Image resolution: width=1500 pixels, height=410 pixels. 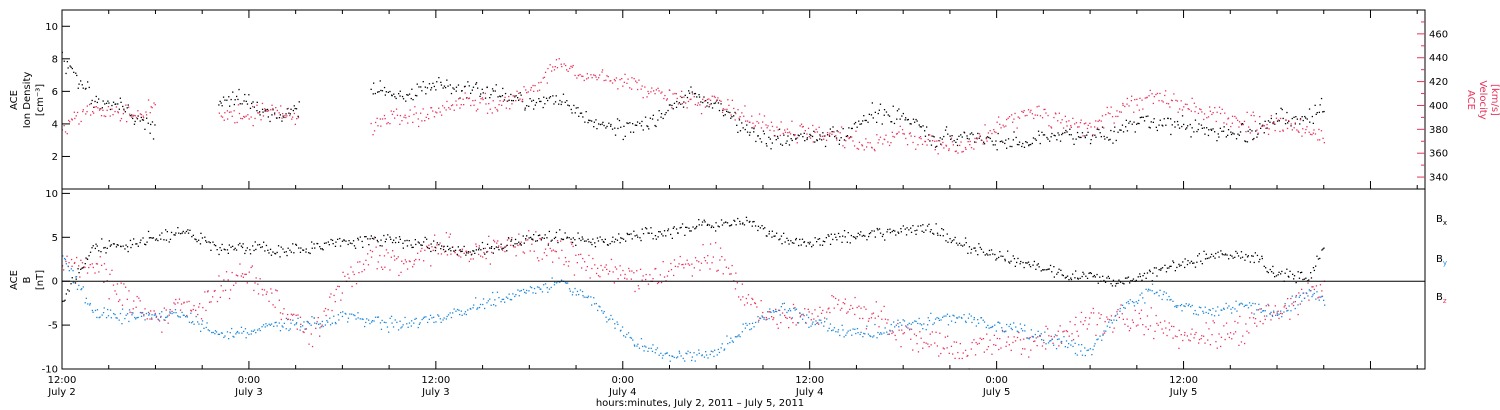 I want to click on top-right-ylabel-line-3: [km/s], so click(x=1494, y=100).